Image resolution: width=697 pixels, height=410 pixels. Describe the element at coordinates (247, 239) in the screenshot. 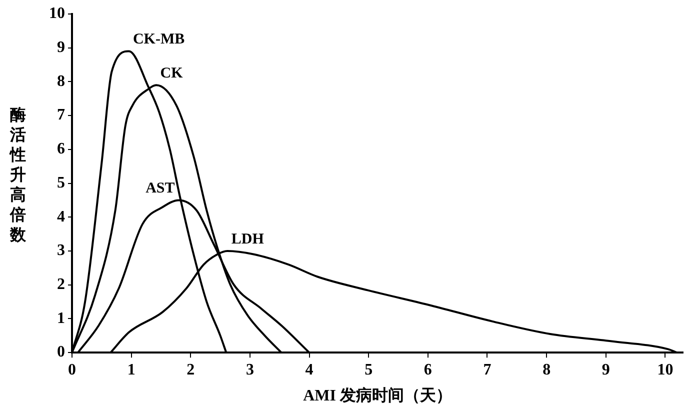

I see `series-label: LDH` at that location.